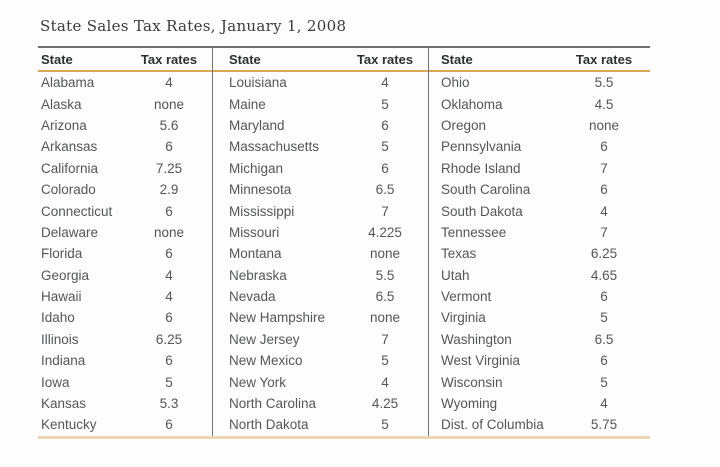 The image size is (720, 467). I want to click on table-row: Hawaii 4, so click(125, 296).